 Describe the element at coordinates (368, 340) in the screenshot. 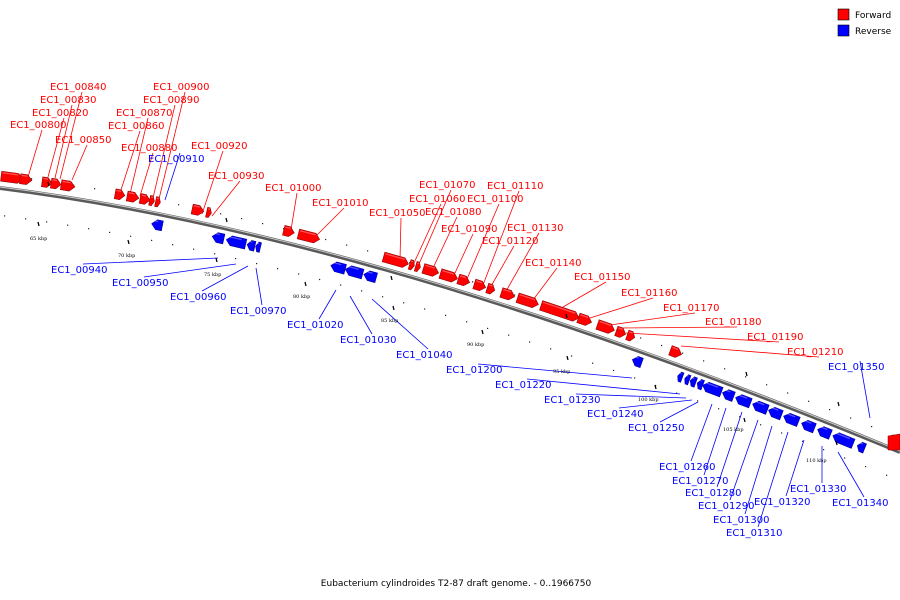

I see `gene-label: EC1_01030` at that location.